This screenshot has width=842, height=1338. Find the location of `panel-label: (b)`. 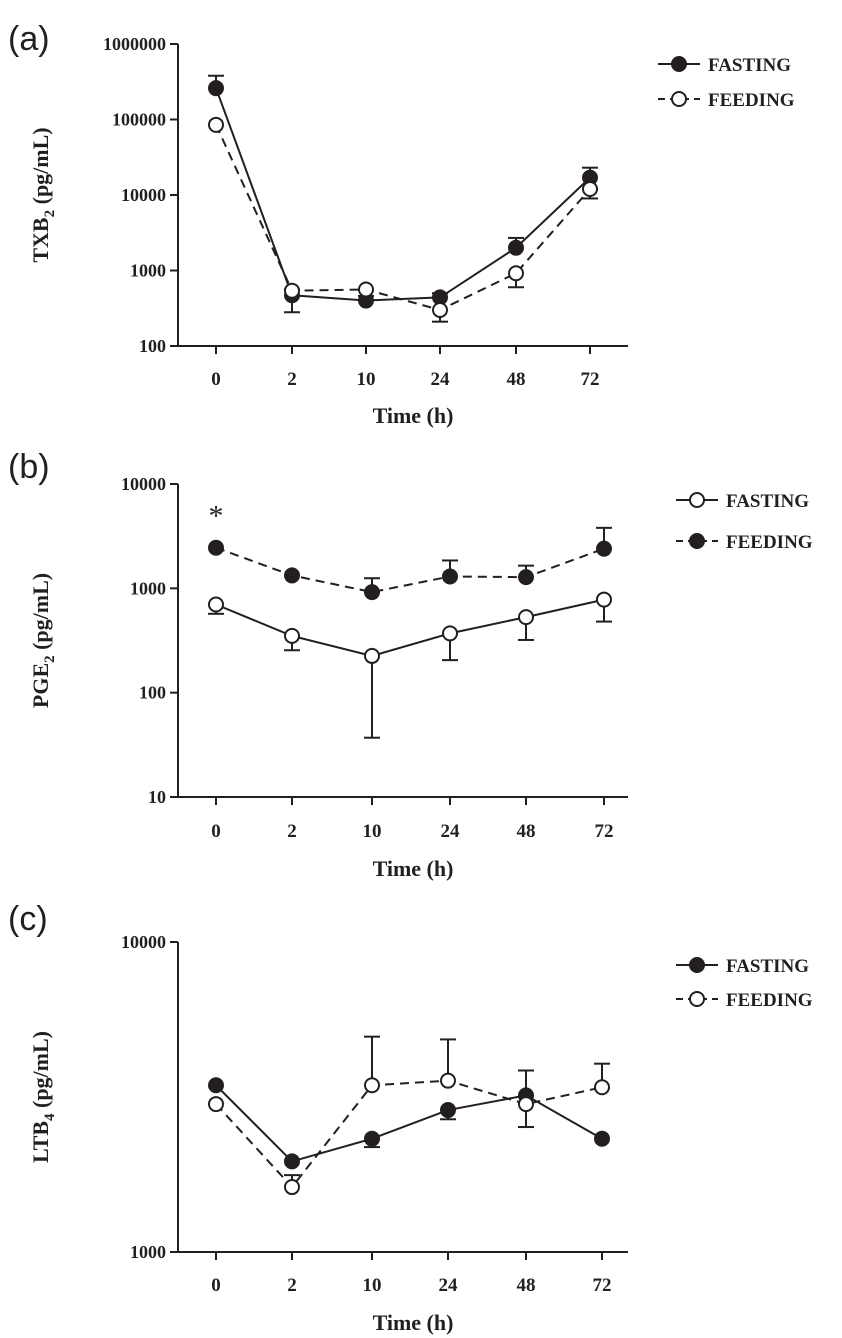

panel-label: (b) is located at coordinates (29, 467).